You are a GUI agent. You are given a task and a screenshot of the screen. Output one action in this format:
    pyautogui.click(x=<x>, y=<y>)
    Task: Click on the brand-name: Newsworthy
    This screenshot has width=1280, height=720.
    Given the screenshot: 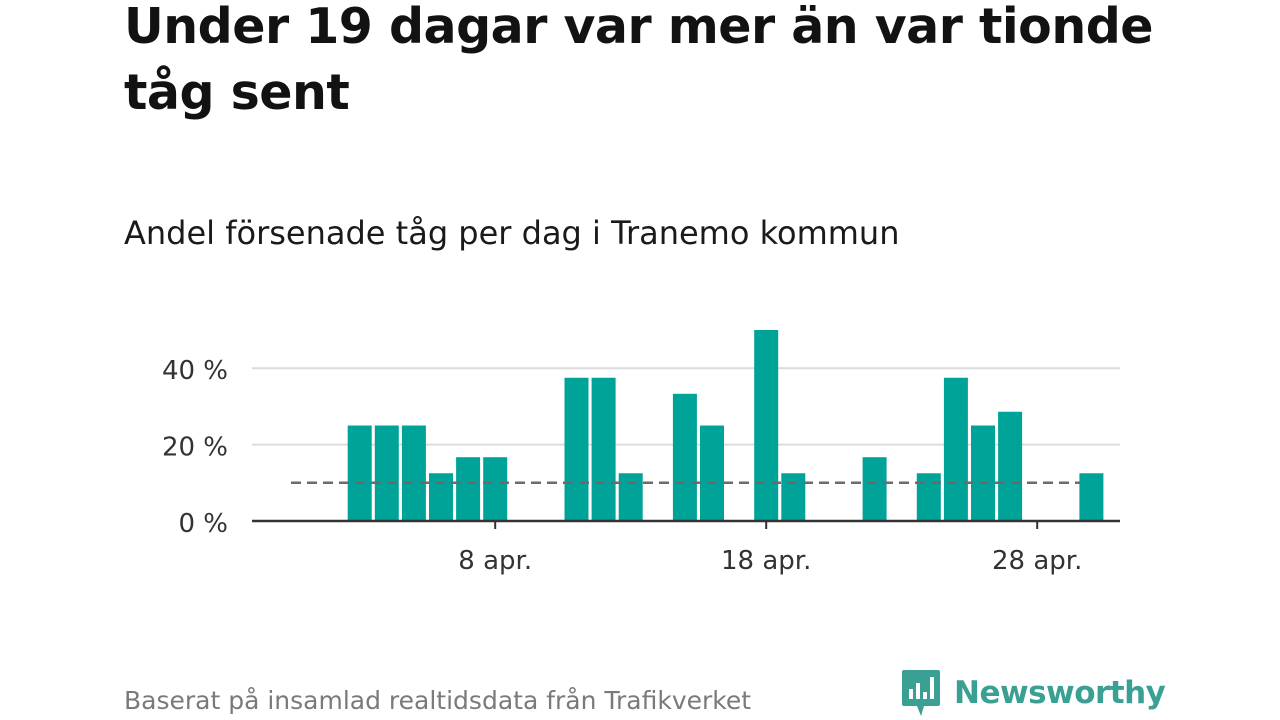 What is the action you would take?
    pyautogui.click(x=1060, y=693)
    